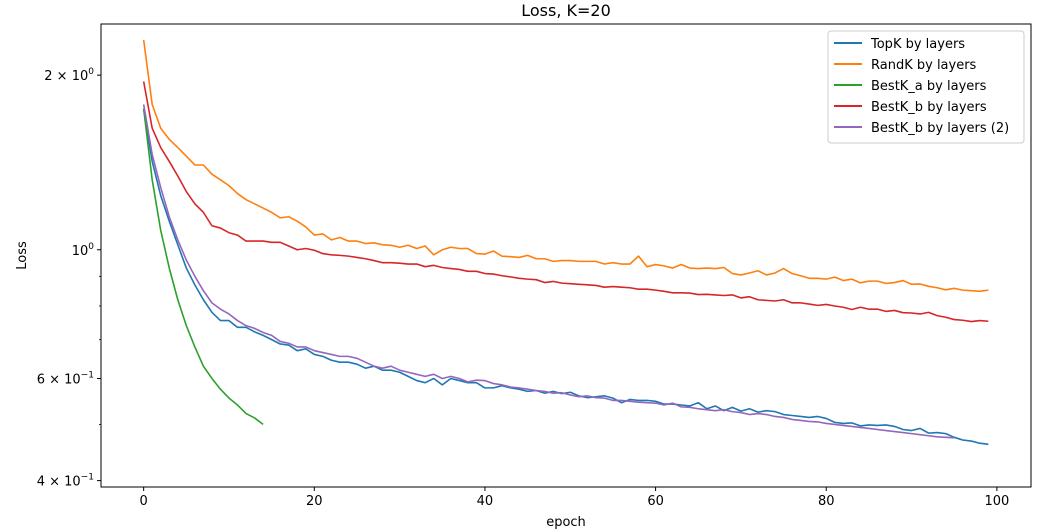  I want to click on y-tick-label: 100, so click(83, 250).